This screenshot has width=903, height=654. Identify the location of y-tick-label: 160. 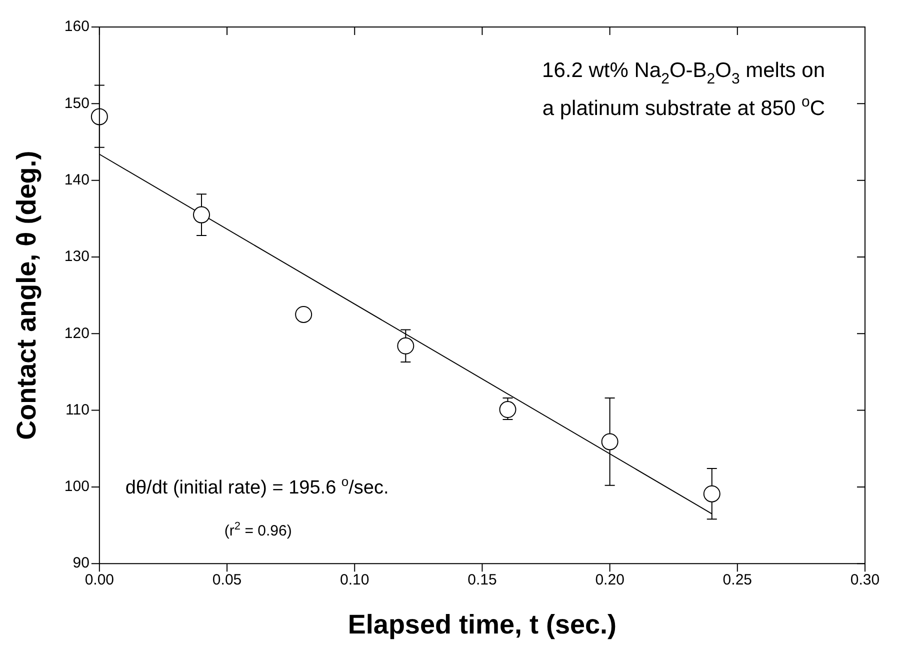
(77, 27).